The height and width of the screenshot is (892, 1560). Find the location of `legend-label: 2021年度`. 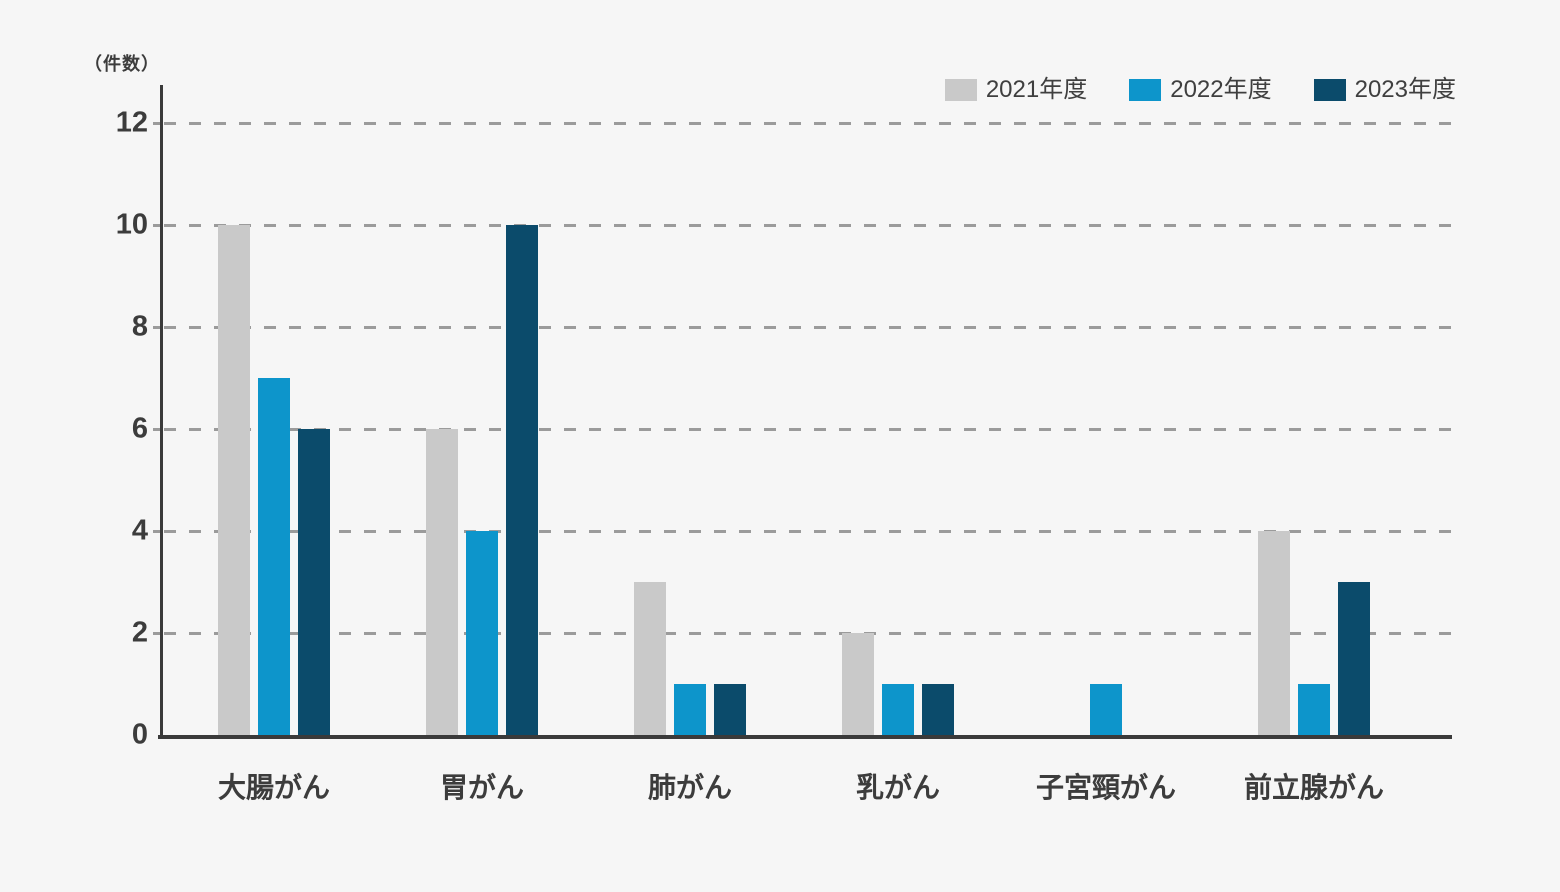

legend-label: 2021年度 is located at coordinates (1036, 89).